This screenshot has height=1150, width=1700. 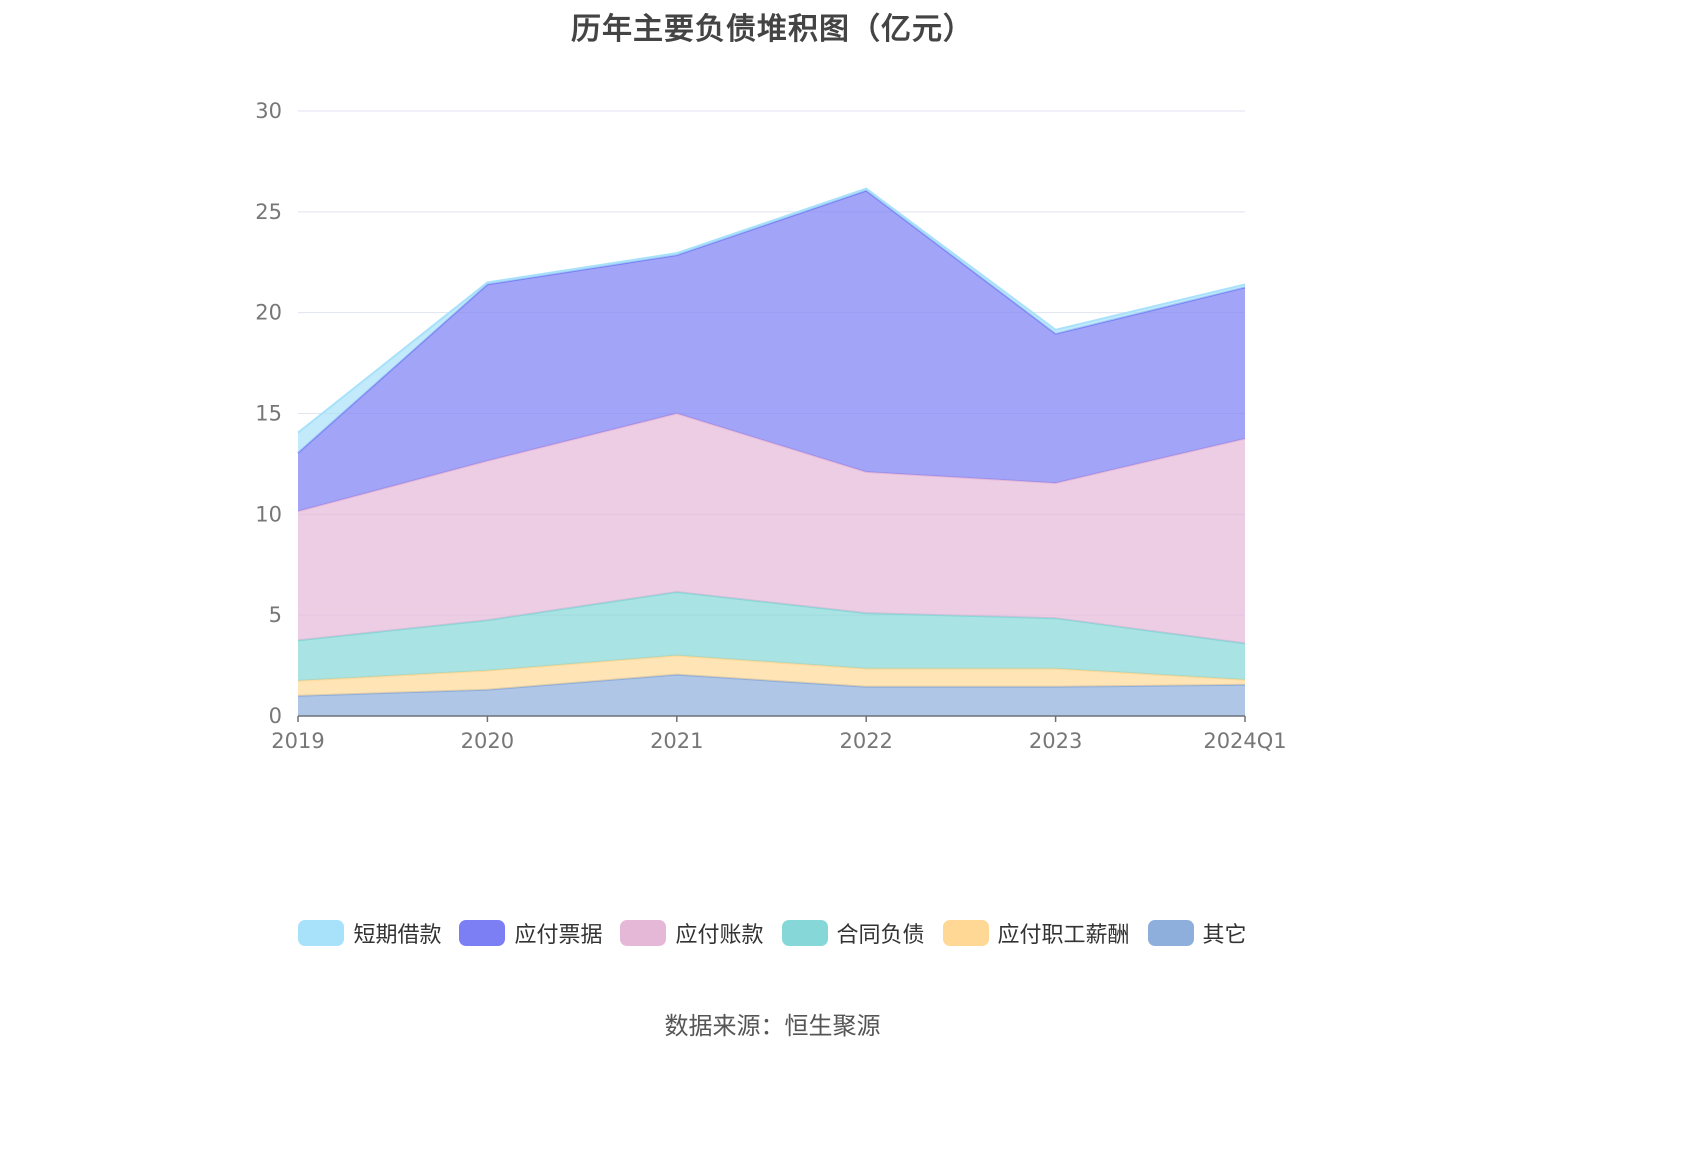 What do you see at coordinates (1197, 933) in the screenshot?
I see `legend-item: 其它` at bounding box center [1197, 933].